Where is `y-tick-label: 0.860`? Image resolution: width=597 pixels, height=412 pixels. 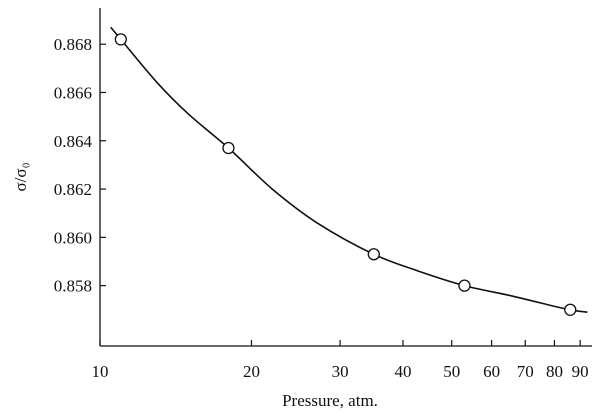
y-tick-label: 0.860 is located at coordinates (73, 237).